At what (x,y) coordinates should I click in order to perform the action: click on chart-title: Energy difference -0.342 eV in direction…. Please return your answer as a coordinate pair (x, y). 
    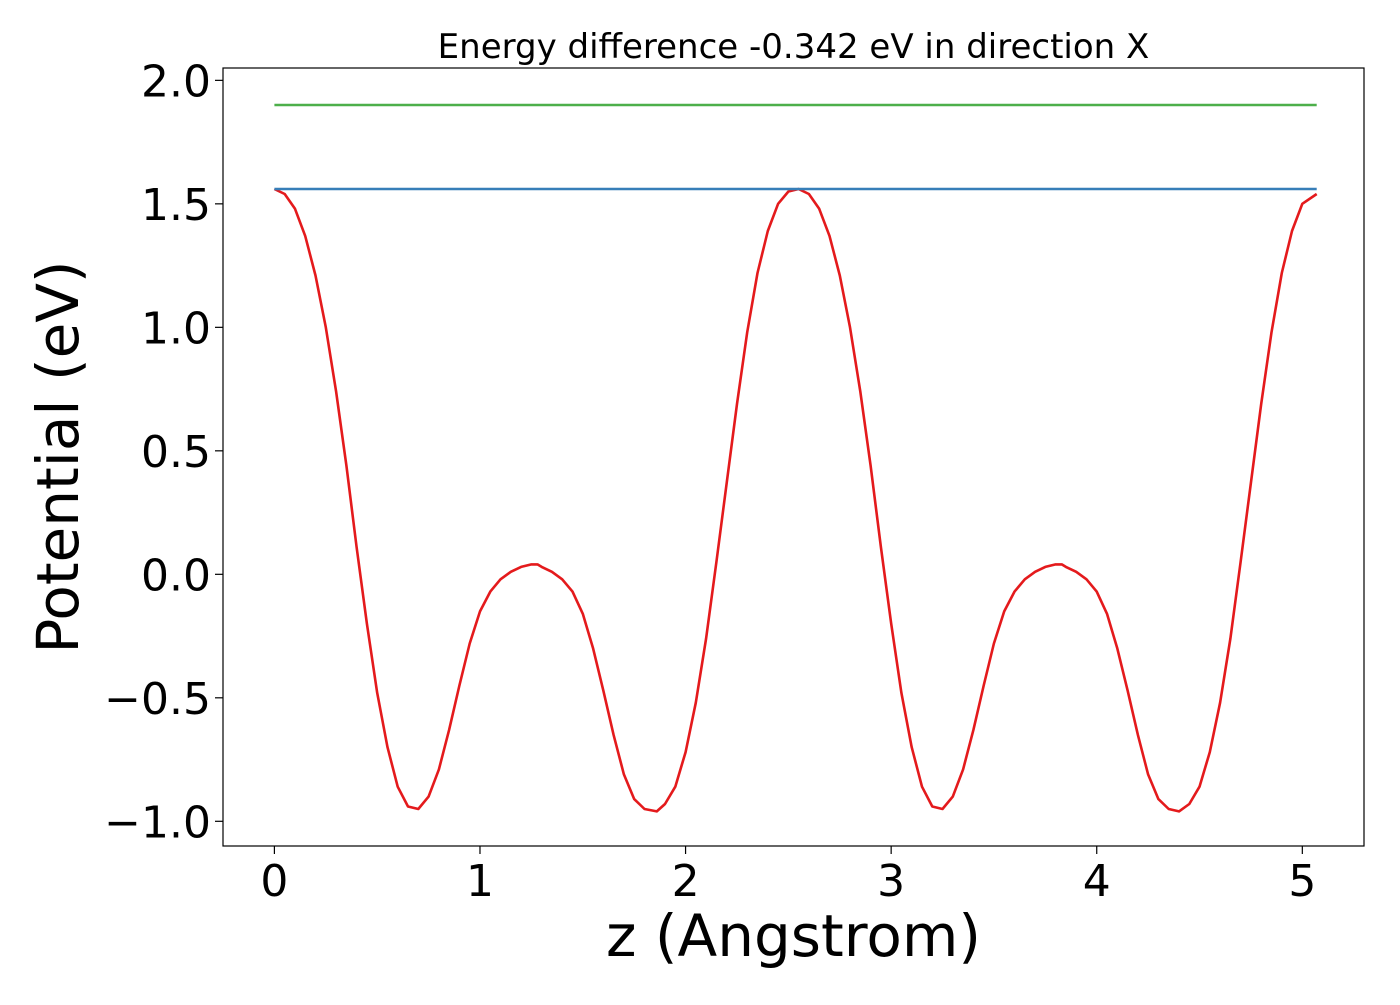
    Looking at the image, I should click on (794, 47).